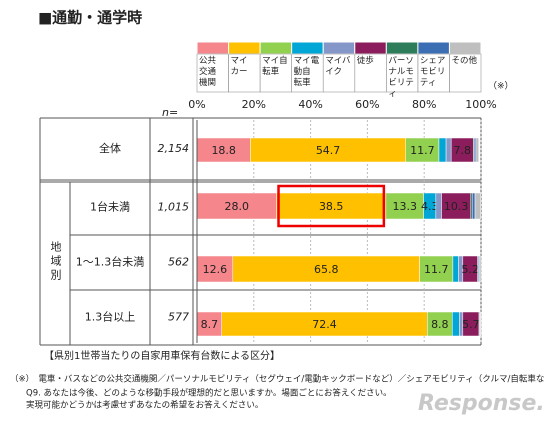  Describe the element at coordinates (55, 262) in the screenshot. I see `group-label: 地域別` at that location.